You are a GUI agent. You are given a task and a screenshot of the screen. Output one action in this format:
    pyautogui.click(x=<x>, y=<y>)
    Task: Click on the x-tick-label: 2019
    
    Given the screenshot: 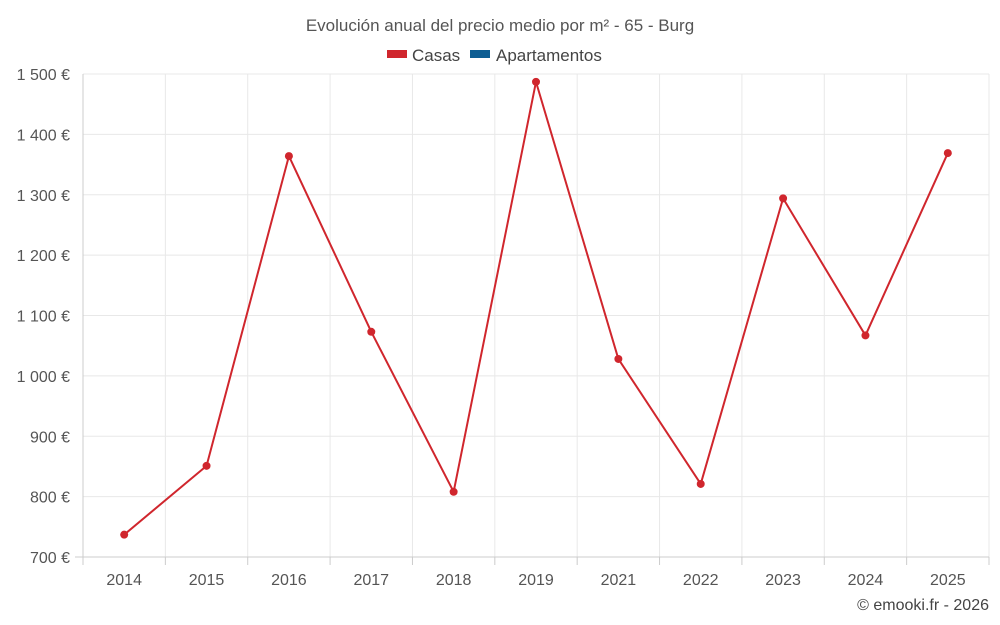 What is the action you would take?
    pyautogui.click(x=536, y=580)
    